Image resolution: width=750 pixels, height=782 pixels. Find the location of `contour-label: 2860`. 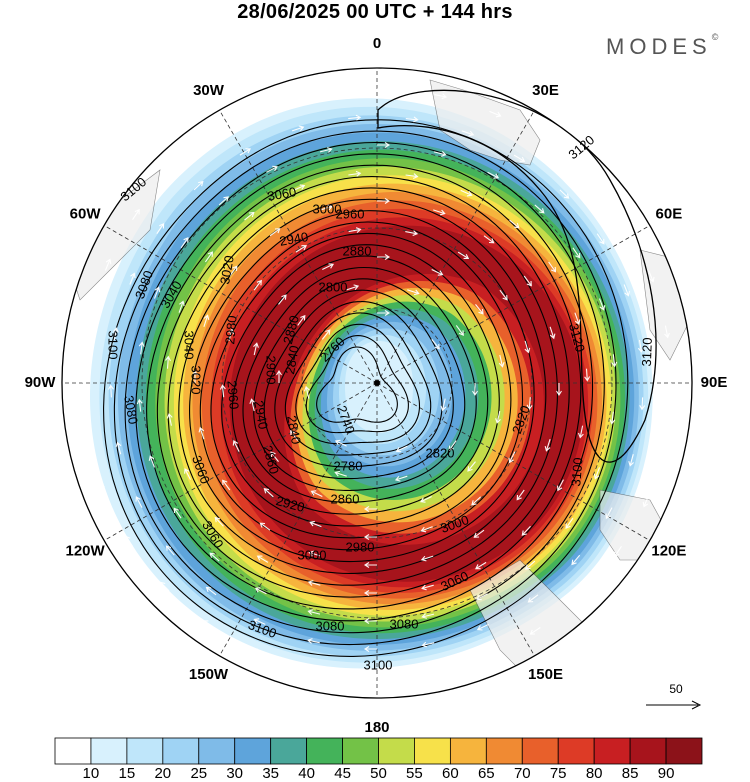

contour-label: 2860 is located at coordinates (345, 498).